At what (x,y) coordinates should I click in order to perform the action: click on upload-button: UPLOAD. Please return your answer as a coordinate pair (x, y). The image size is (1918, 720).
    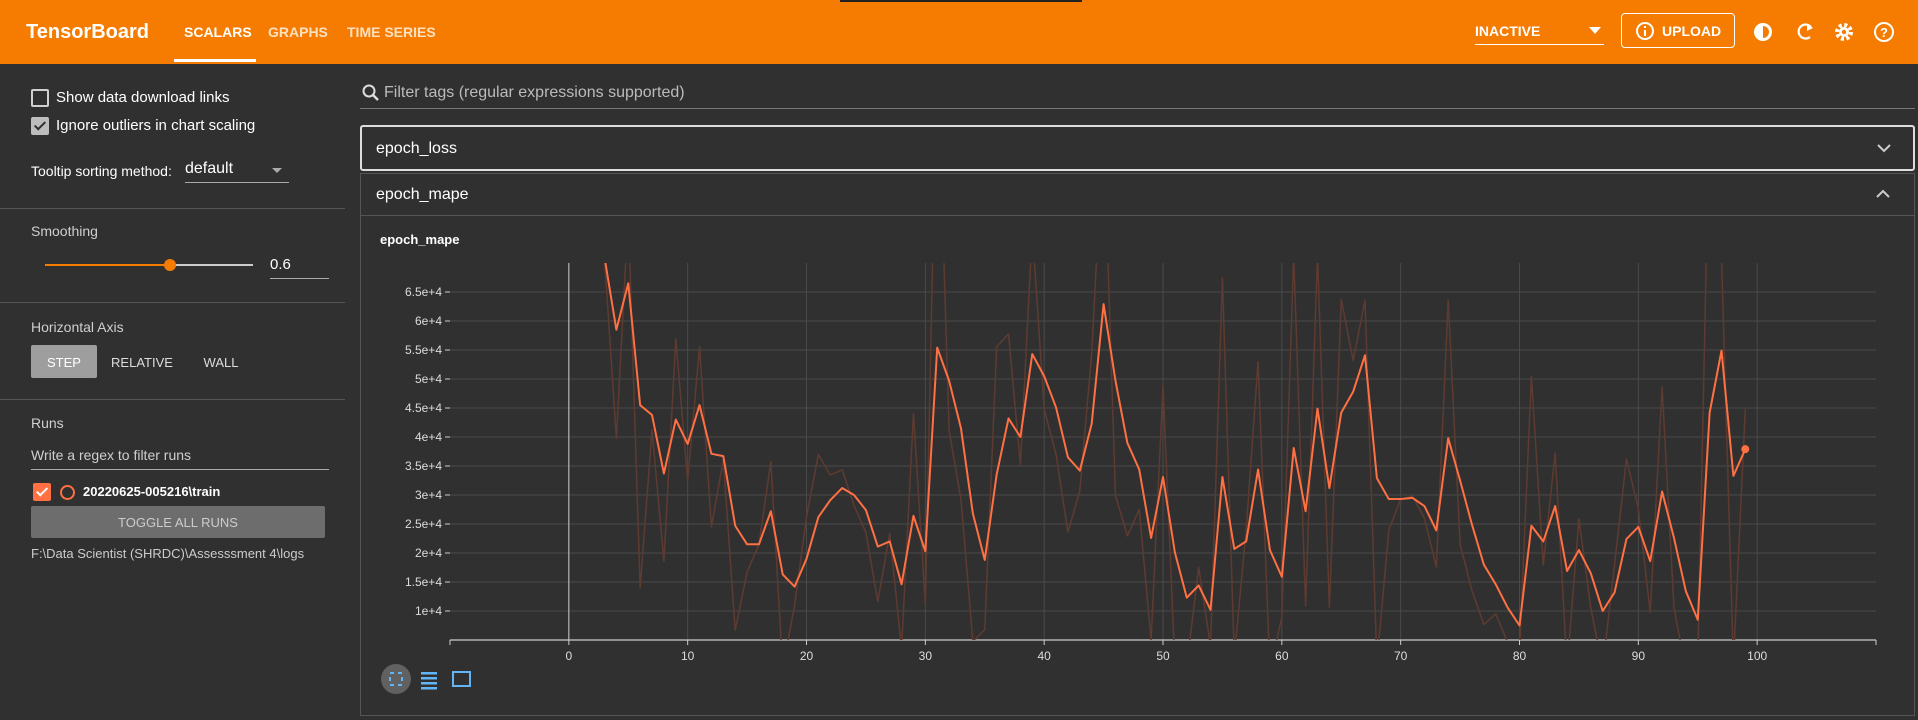
    Looking at the image, I should click on (1678, 30).